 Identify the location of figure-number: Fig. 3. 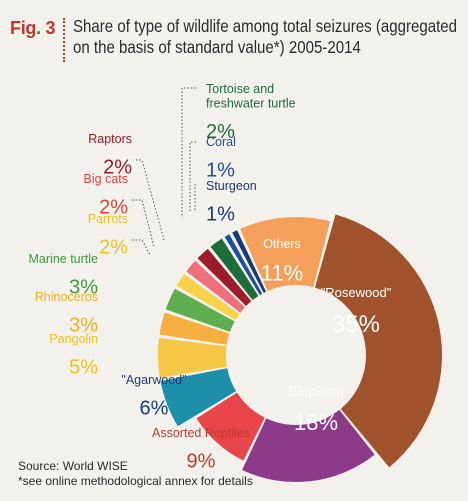
(33, 28).